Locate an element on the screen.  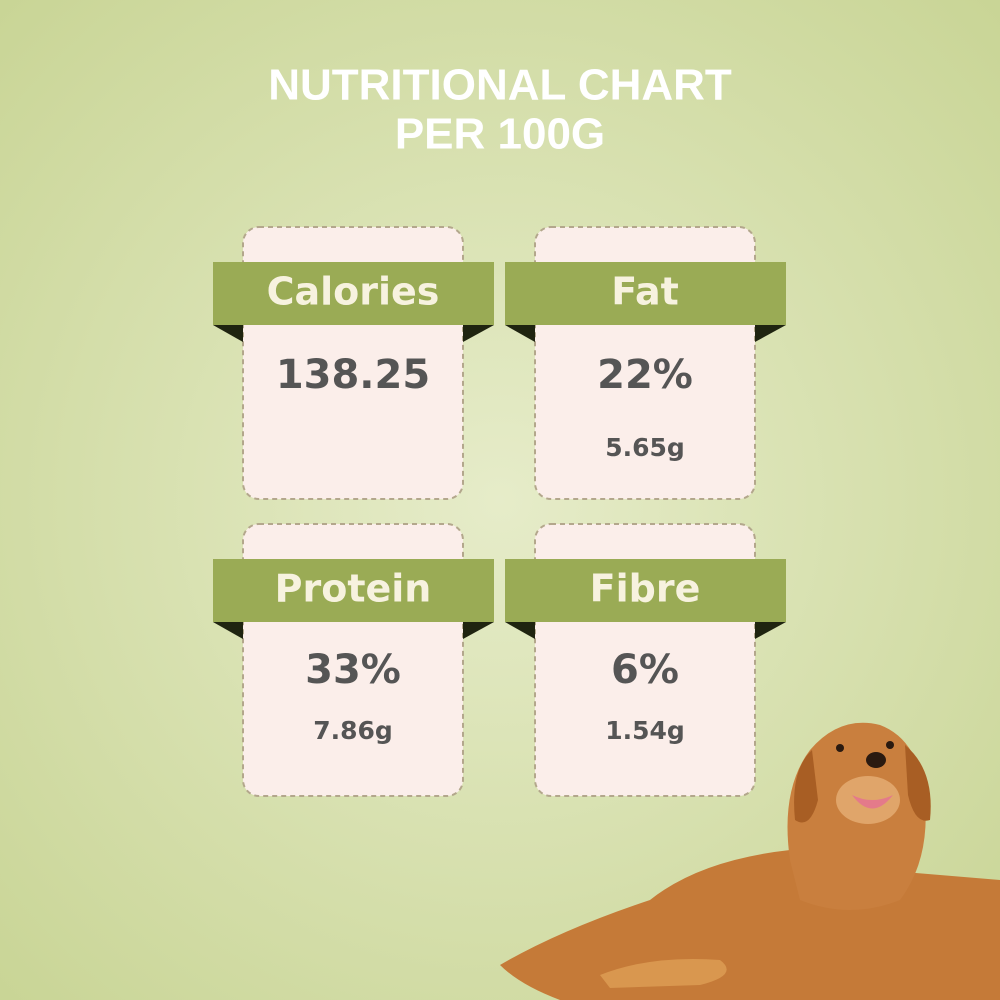
card-label: Protein is located at coordinates (353, 589).